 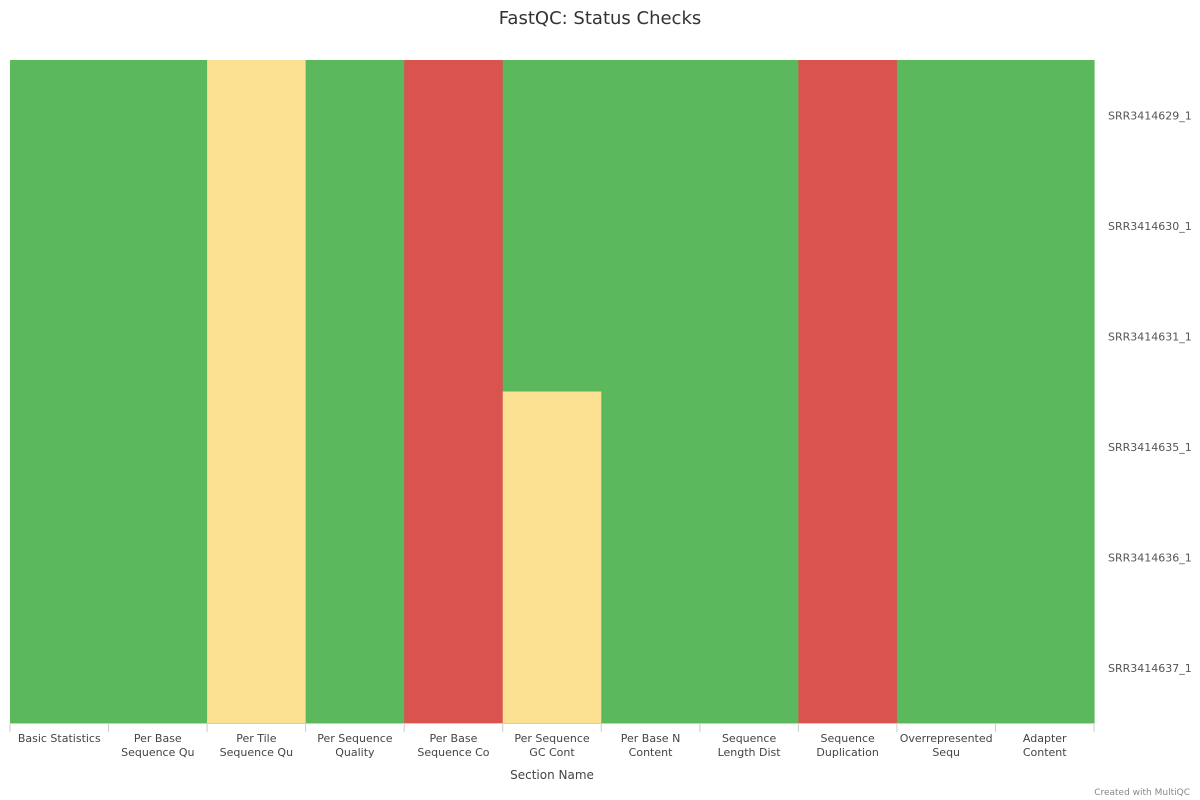 I want to click on x-axis-label: Section Name, so click(x=552, y=775).